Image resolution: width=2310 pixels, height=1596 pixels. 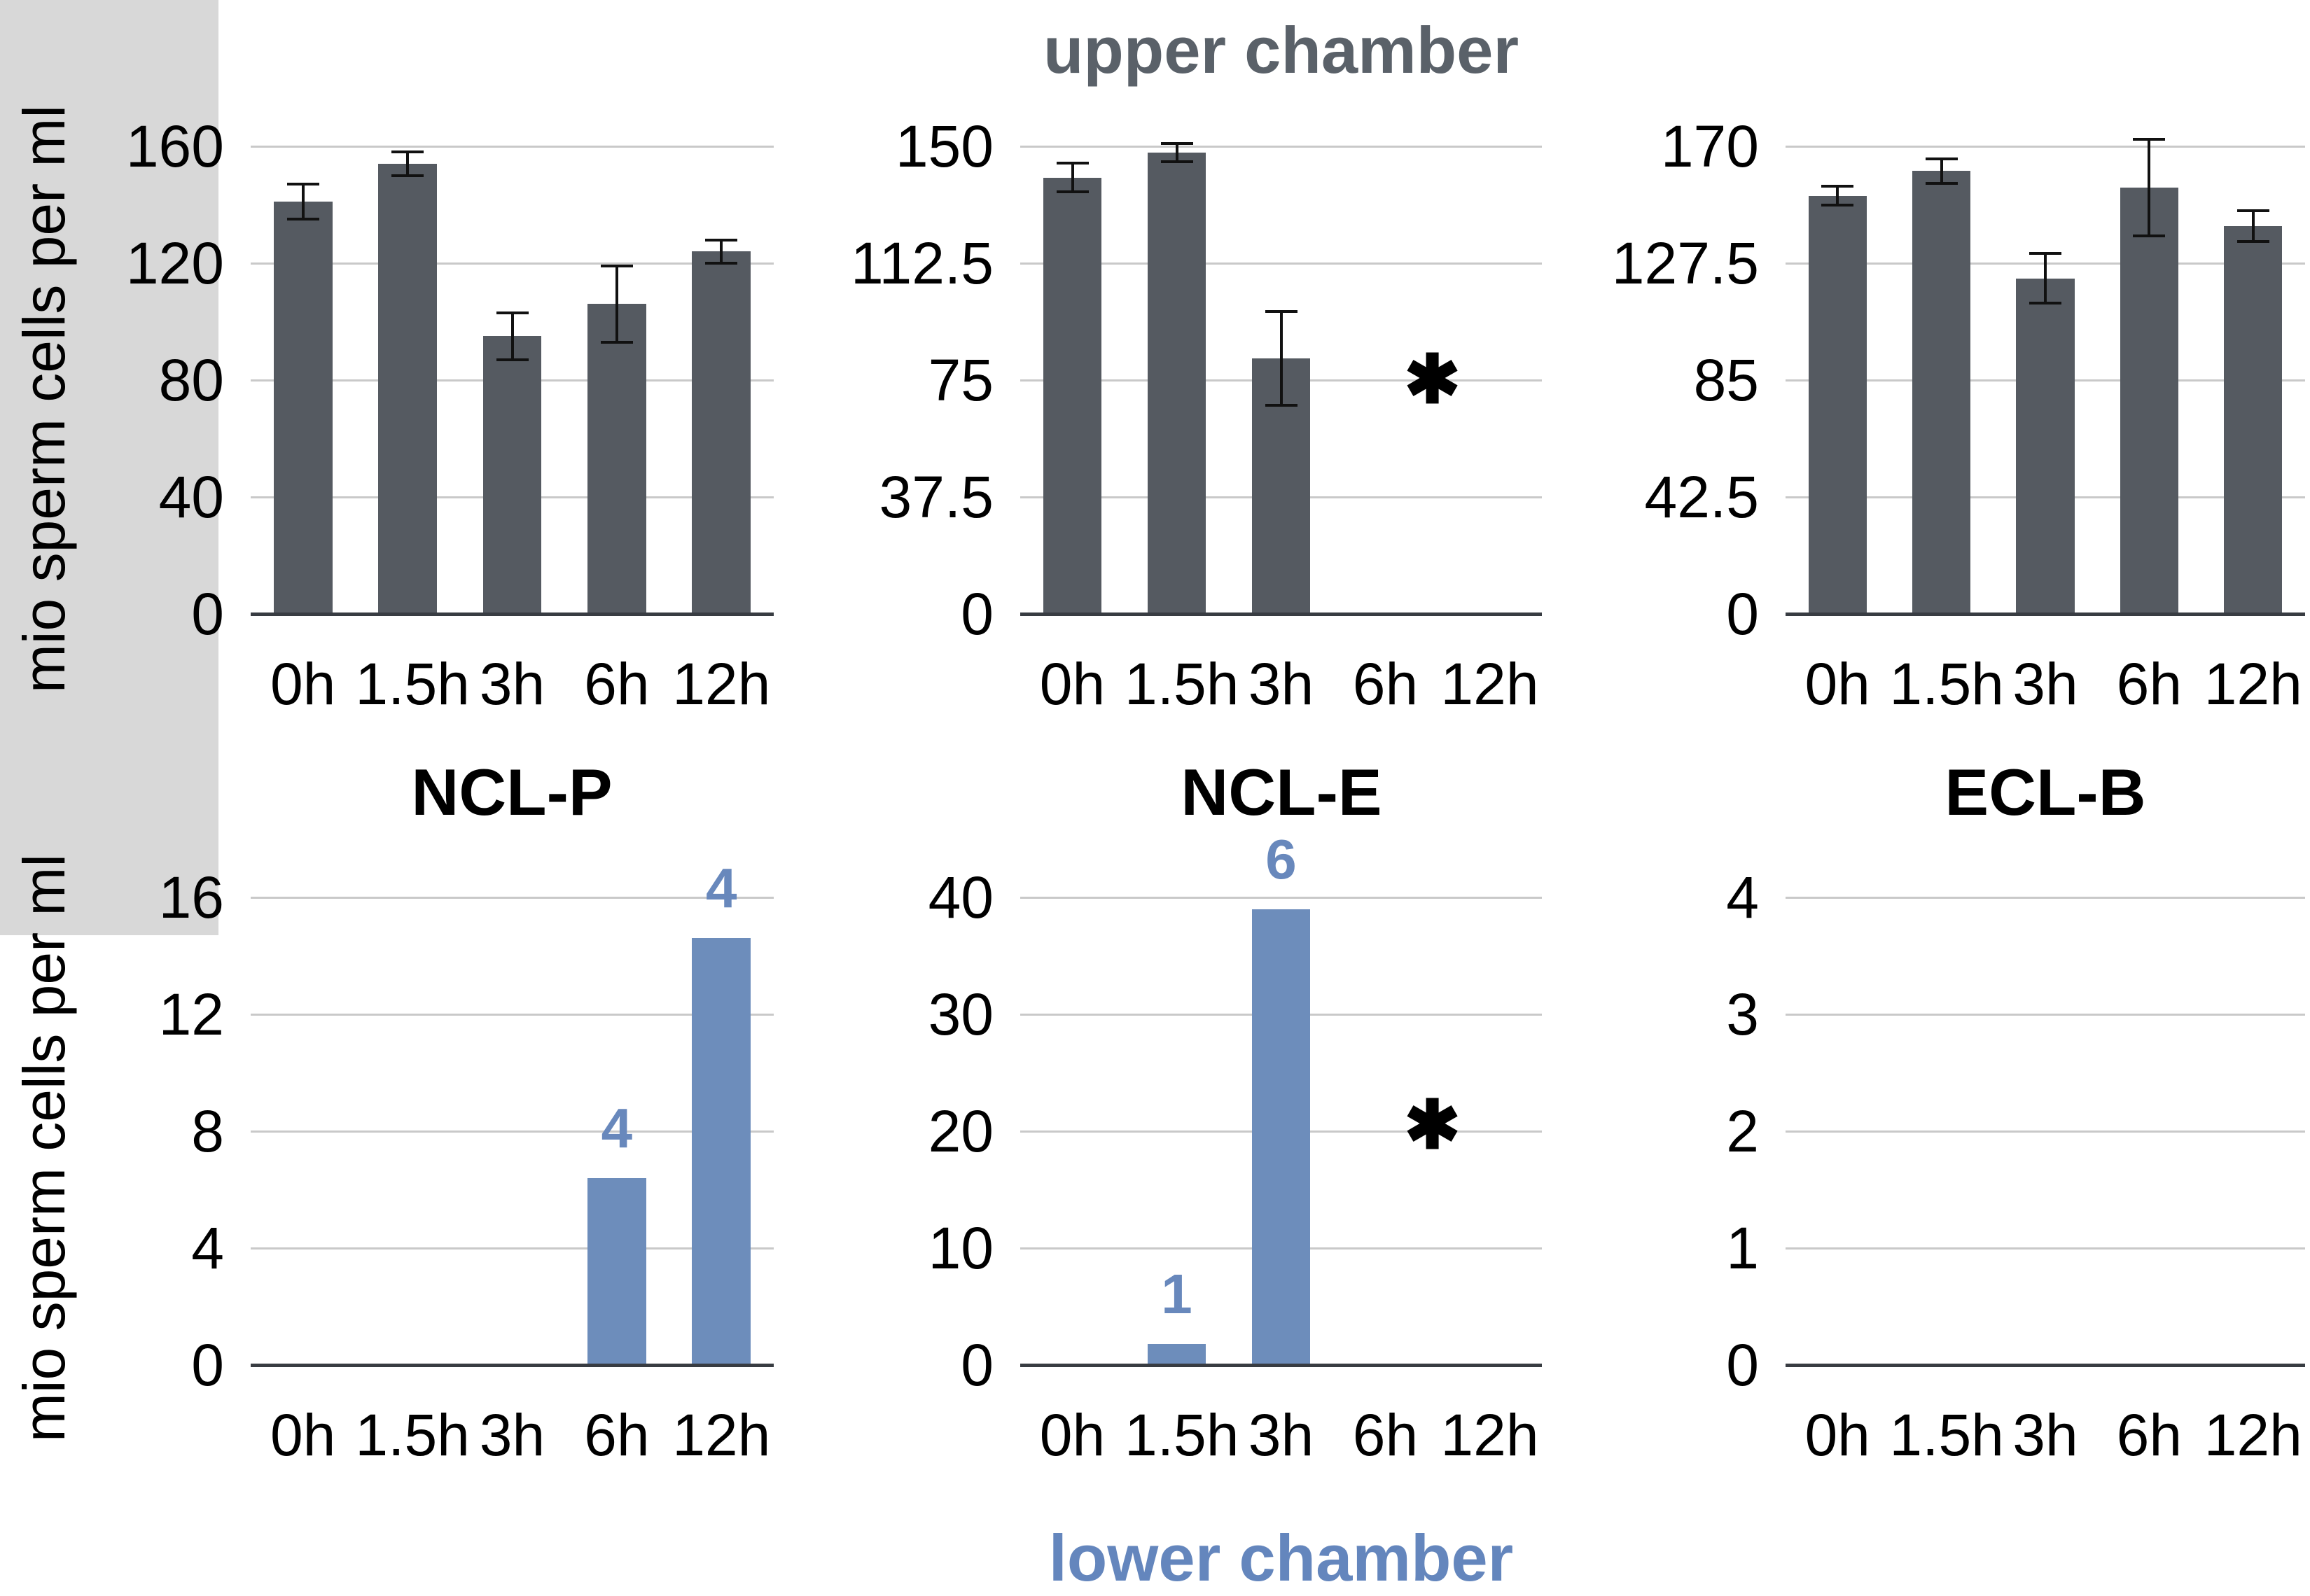 What do you see at coordinates (936, 497) in the screenshot?
I see `y-tick-label: 37.5` at bounding box center [936, 497].